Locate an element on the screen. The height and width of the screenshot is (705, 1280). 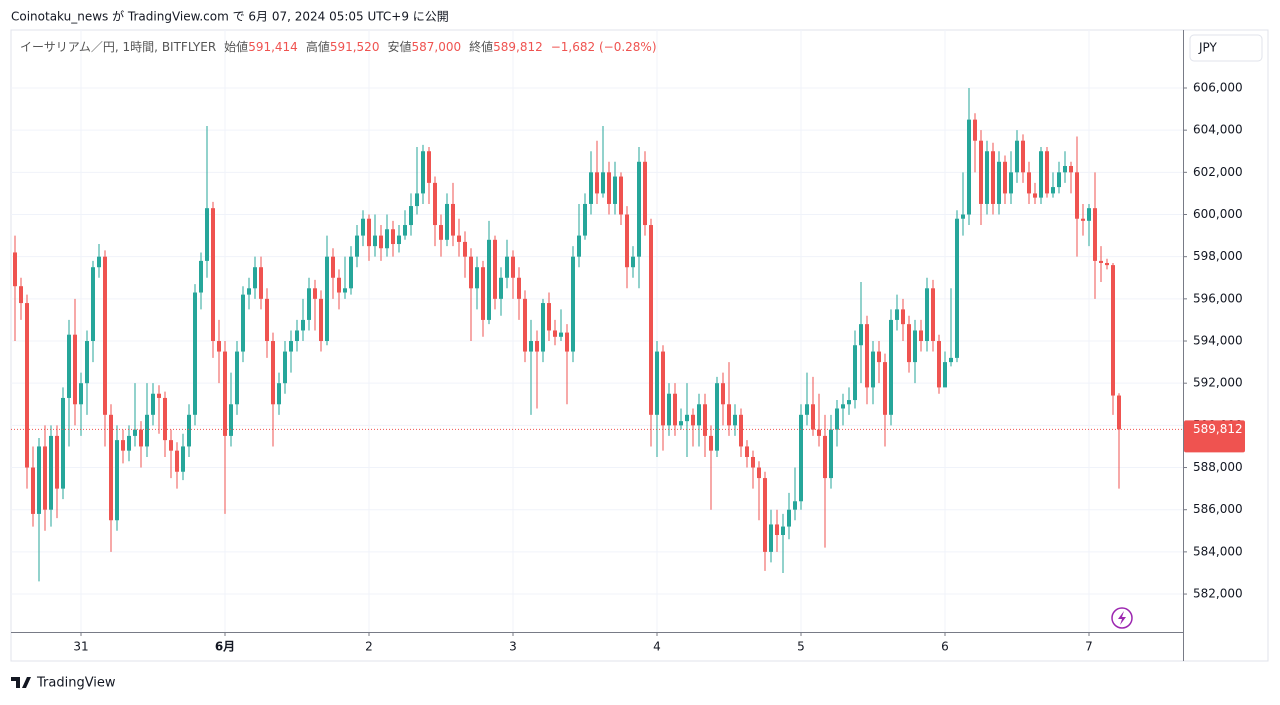
legend-item-value: 589,812 is located at coordinates (518, 47).